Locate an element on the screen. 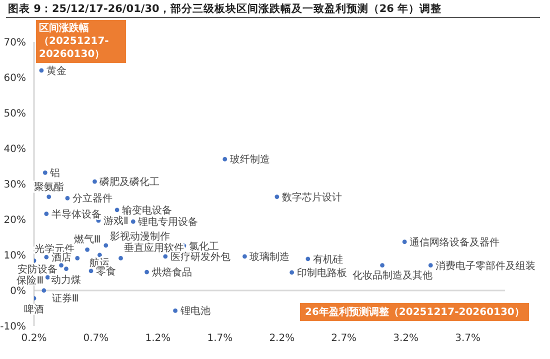 This screenshot has height=359, width=550. data-label: 保险Ⅲ is located at coordinates (30, 280).